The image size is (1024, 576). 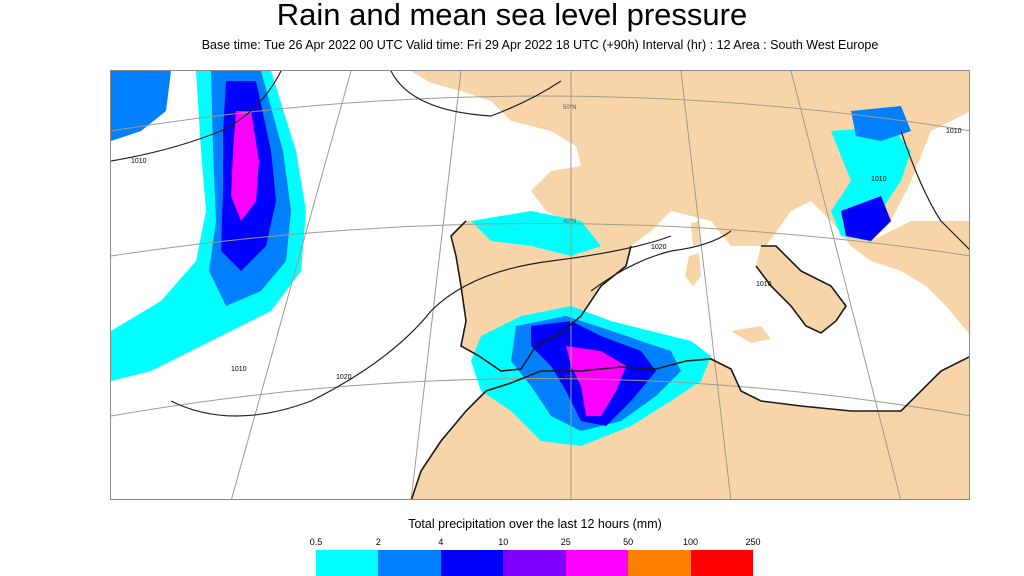 I want to click on legend-tick-label: 25, so click(x=565, y=542).